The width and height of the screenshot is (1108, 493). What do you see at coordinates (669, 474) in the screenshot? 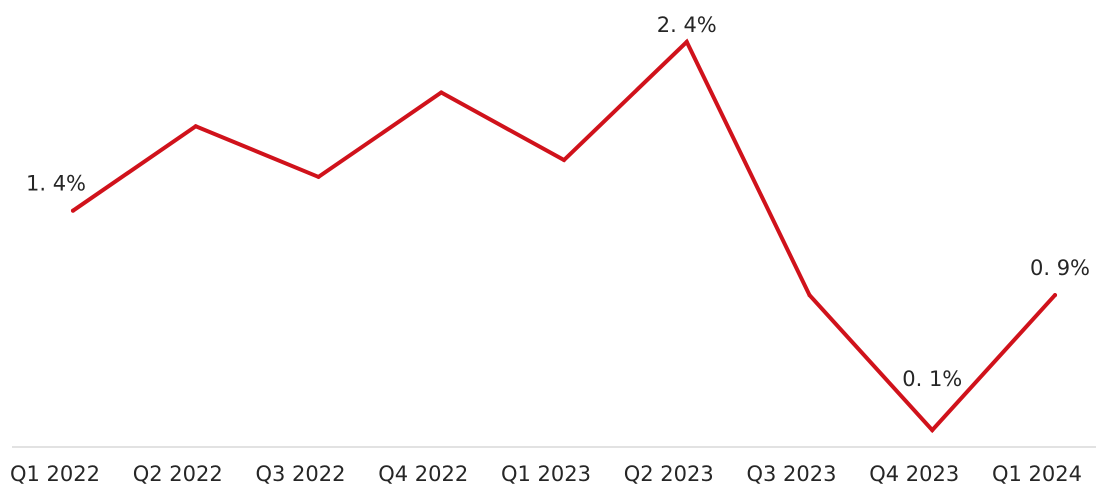
I see `x-tick-label: Q2 2023` at bounding box center [669, 474].